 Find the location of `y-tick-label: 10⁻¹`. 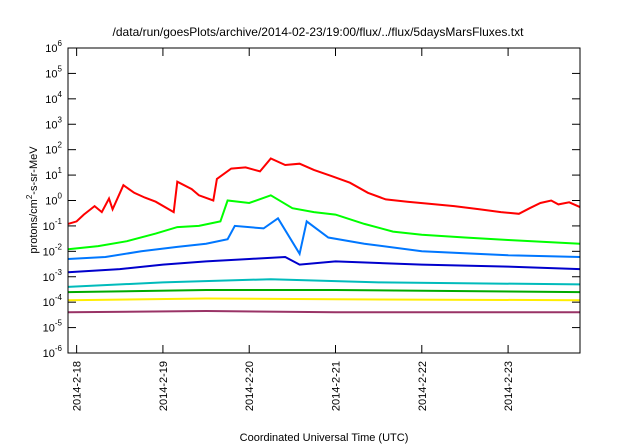

y-tick-label: 10⁻¹ is located at coordinates (53, 225).